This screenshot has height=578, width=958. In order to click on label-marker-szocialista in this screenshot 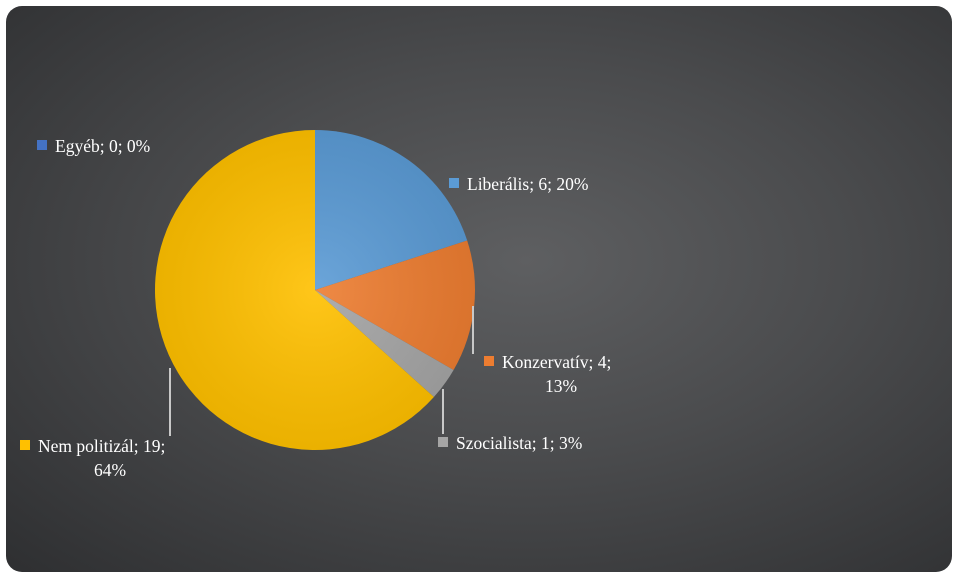, I will do `click(443, 442)`.